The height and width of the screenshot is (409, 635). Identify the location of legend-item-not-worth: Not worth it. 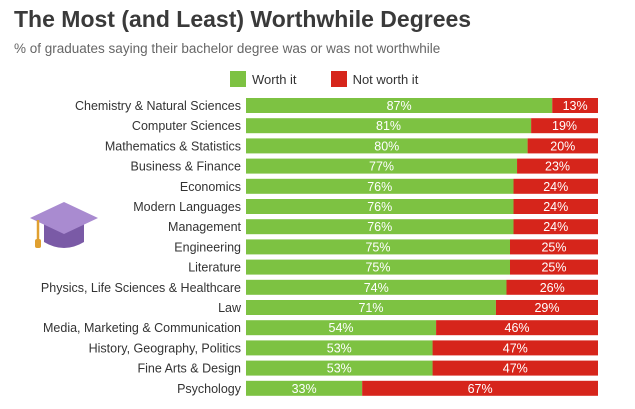
(374, 79).